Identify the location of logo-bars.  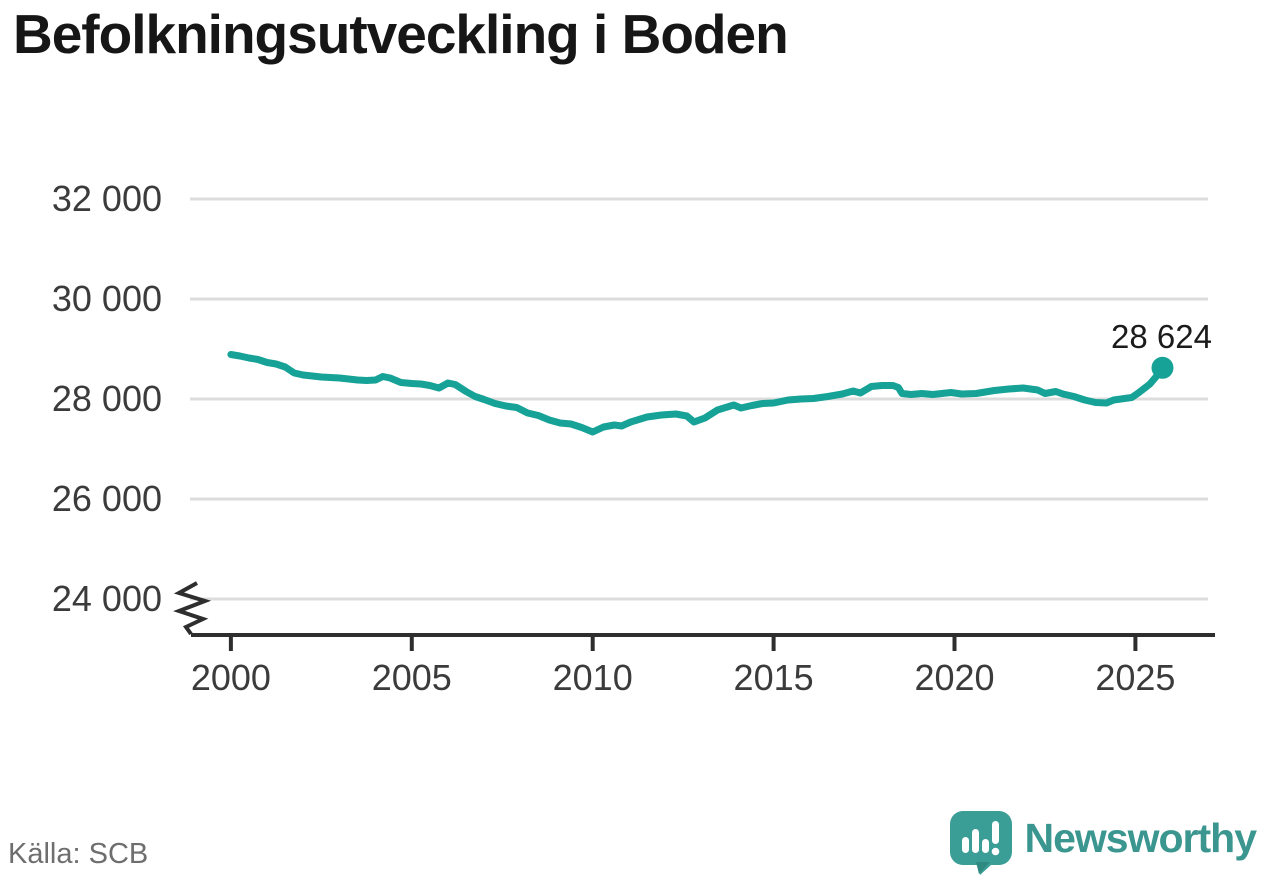
(980, 838).